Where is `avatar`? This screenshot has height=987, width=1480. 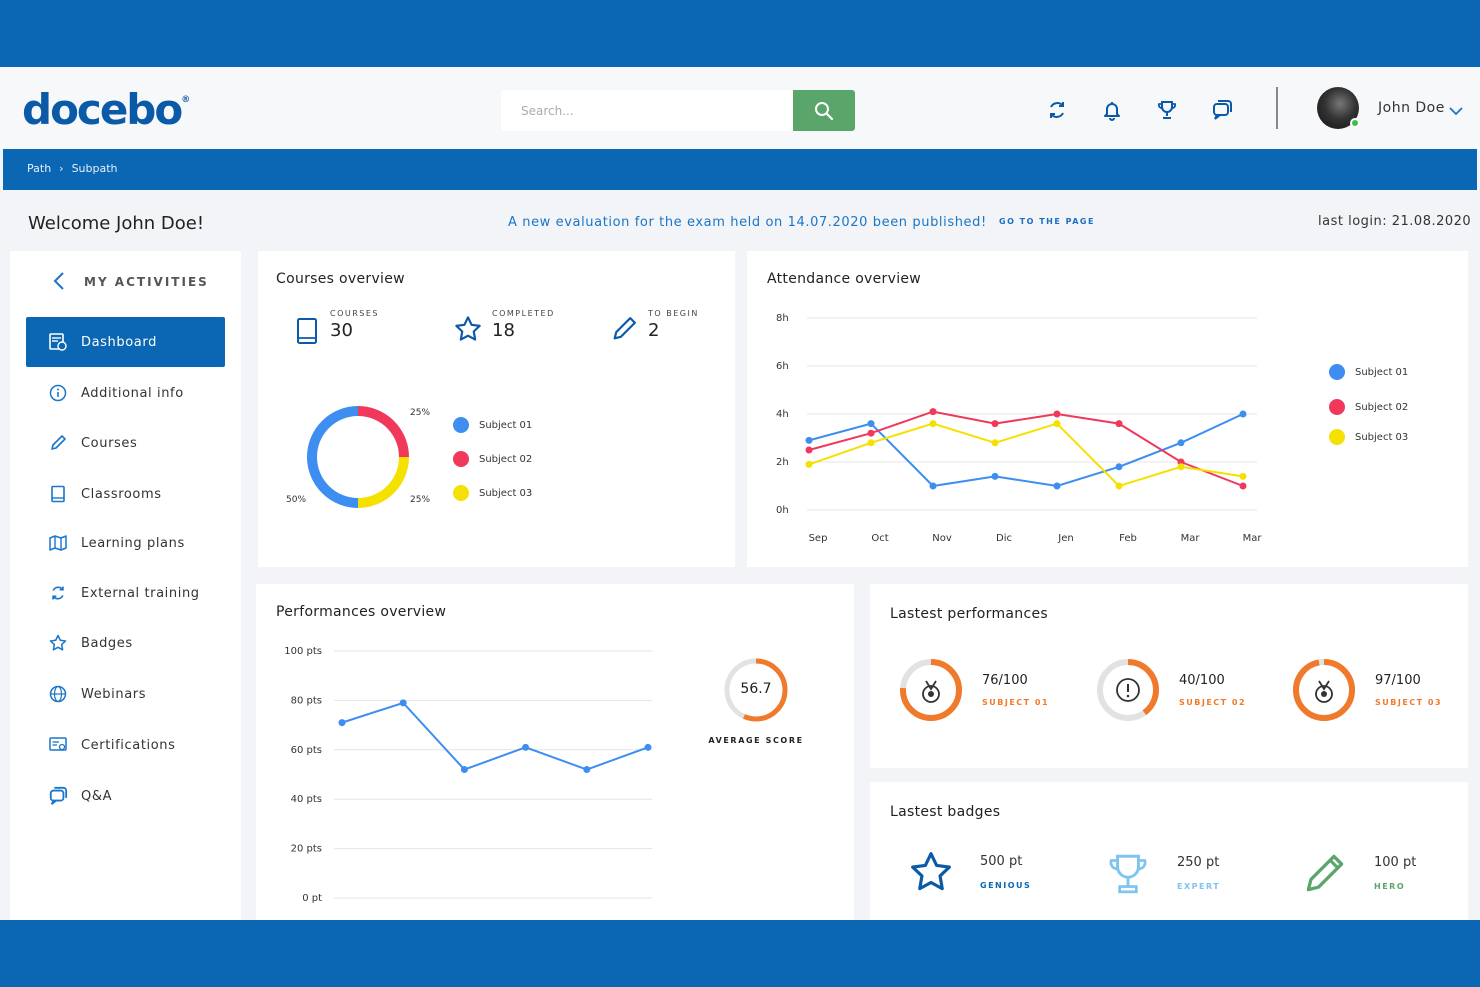
avatar is located at coordinates (1338, 108).